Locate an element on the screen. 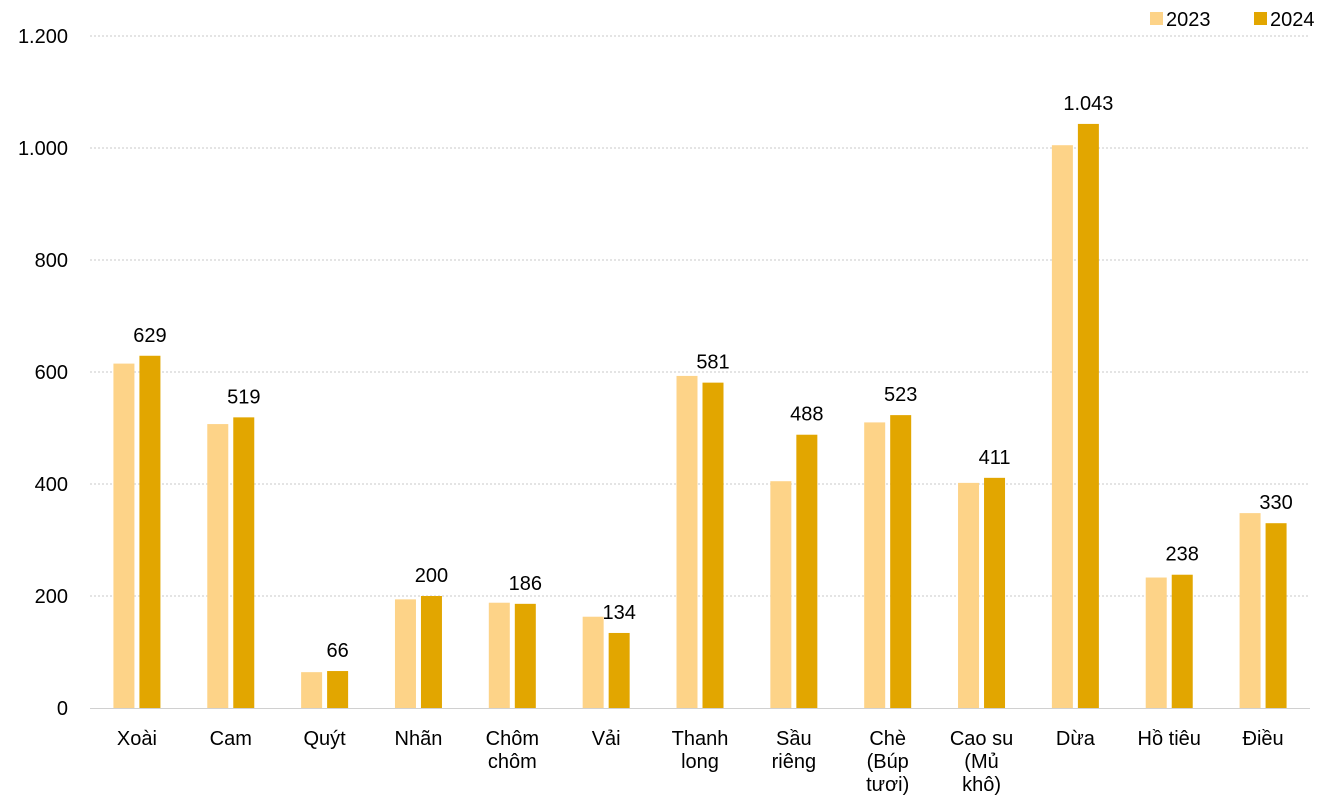 The image size is (1322, 801). data-label: 66 is located at coordinates (337, 651).